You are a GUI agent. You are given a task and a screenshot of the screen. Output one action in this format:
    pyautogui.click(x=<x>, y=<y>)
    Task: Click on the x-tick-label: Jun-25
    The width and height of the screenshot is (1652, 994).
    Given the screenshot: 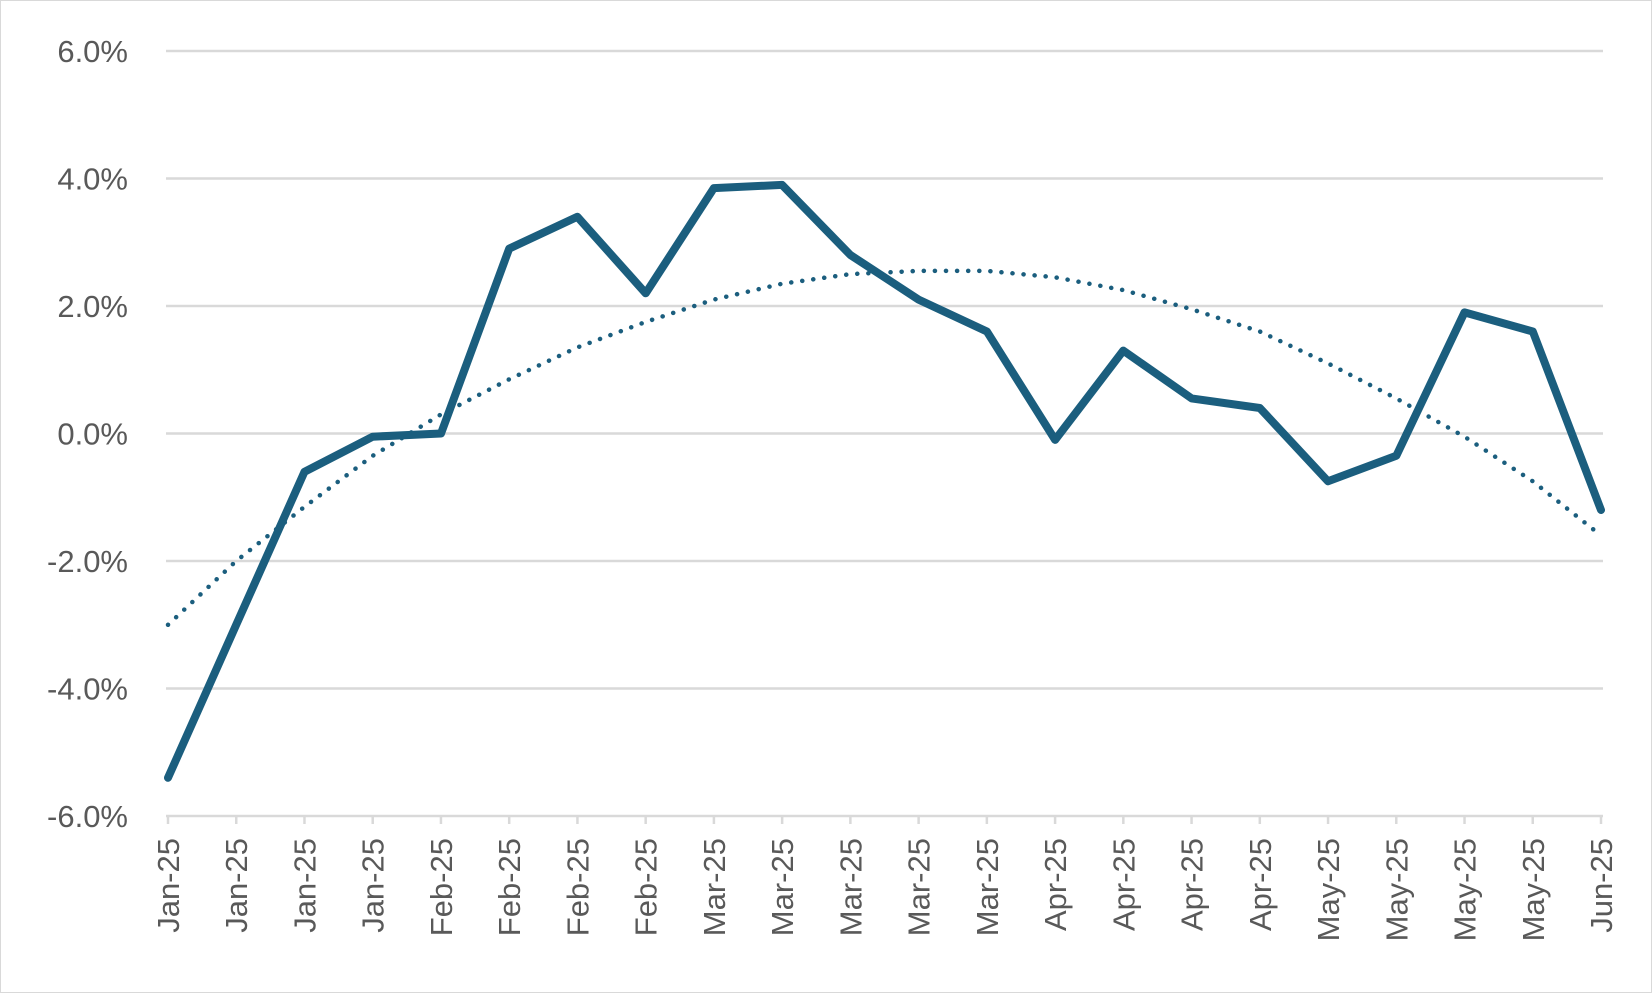 What is the action you would take?
    pyautogui.click(x=1601, y=885)
    